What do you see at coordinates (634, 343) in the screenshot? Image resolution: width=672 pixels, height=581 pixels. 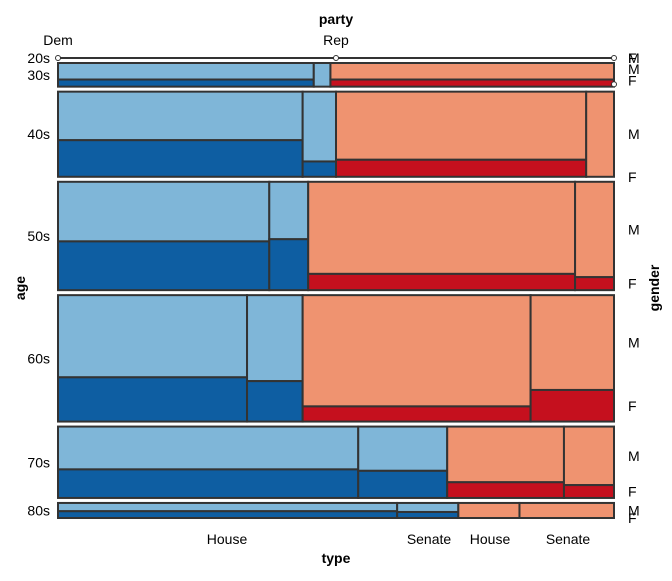 I see `gender-tick-60s-m: M` at bounding box center [634, 343].